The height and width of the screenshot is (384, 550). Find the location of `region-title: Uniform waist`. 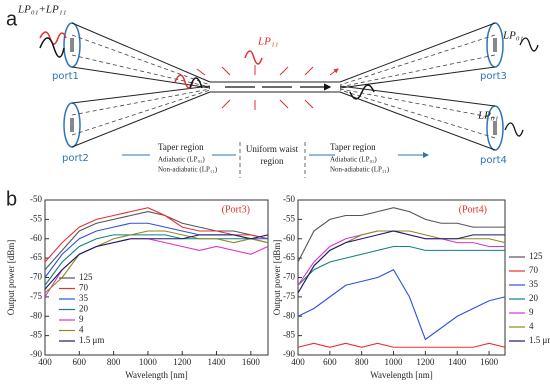

region-title: Uniform waist is located at coordinates (272, 149).